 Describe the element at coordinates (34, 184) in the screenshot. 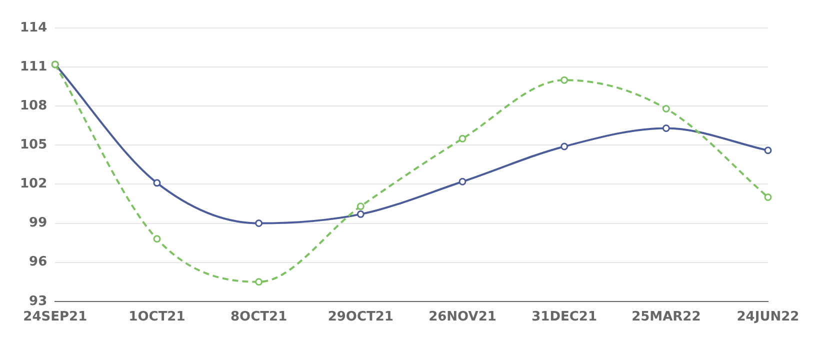

I see `y-tick-label: 102` at that location.